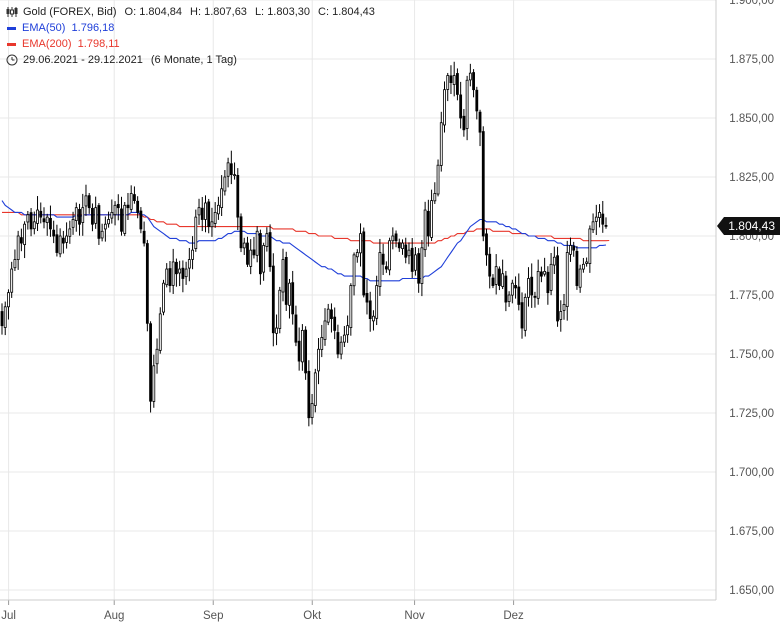 The width and height of the screenshot is (780, 625). Describe the element at coordinates (11, 28) in the screenshot. I see `ema50-swatch` at that location.